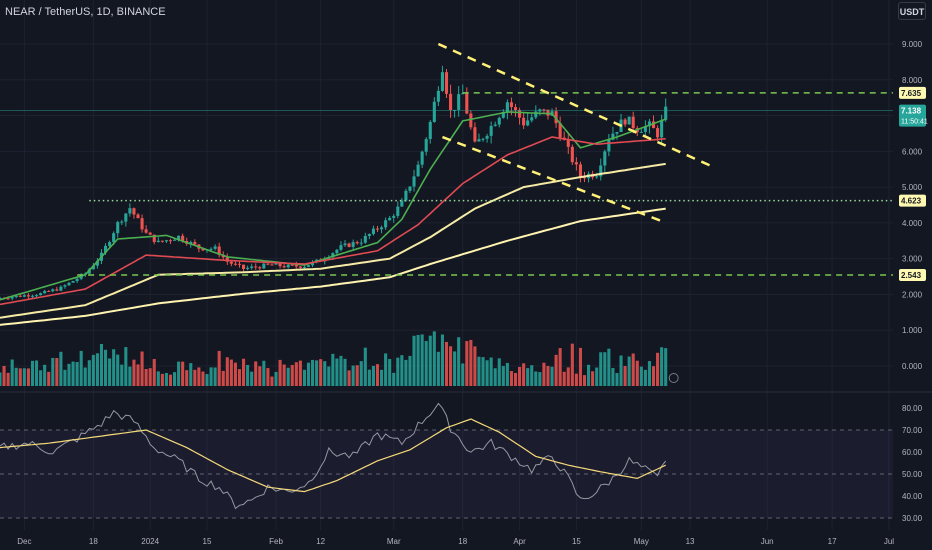 This screenshot has height=550, width=932. I want to click on time-tick-label: 13, so click(690, 541).